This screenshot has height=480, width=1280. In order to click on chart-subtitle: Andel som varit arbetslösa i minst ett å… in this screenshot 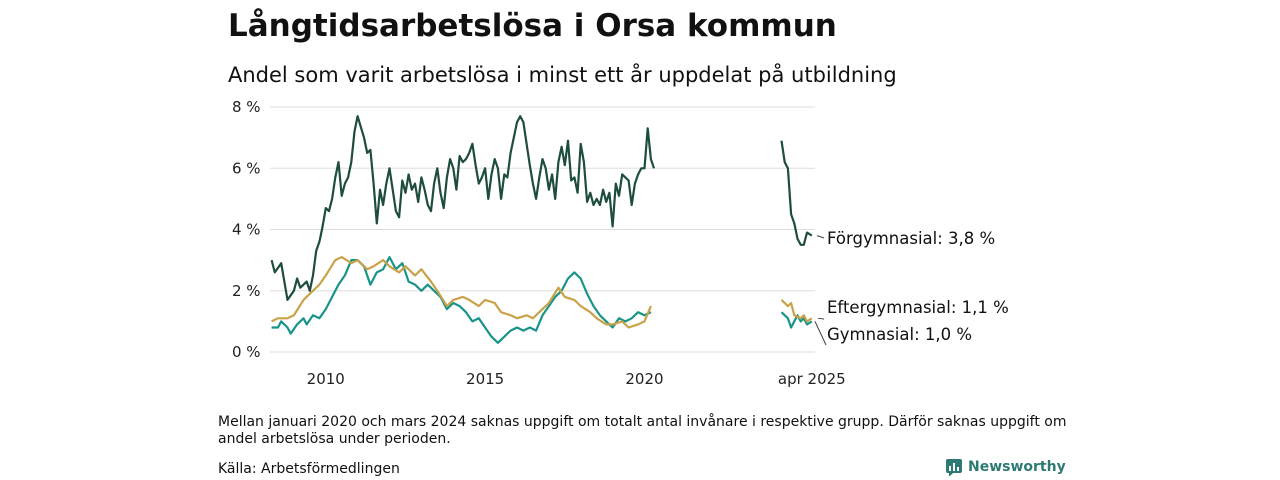, I will do `click(562, 75)`.